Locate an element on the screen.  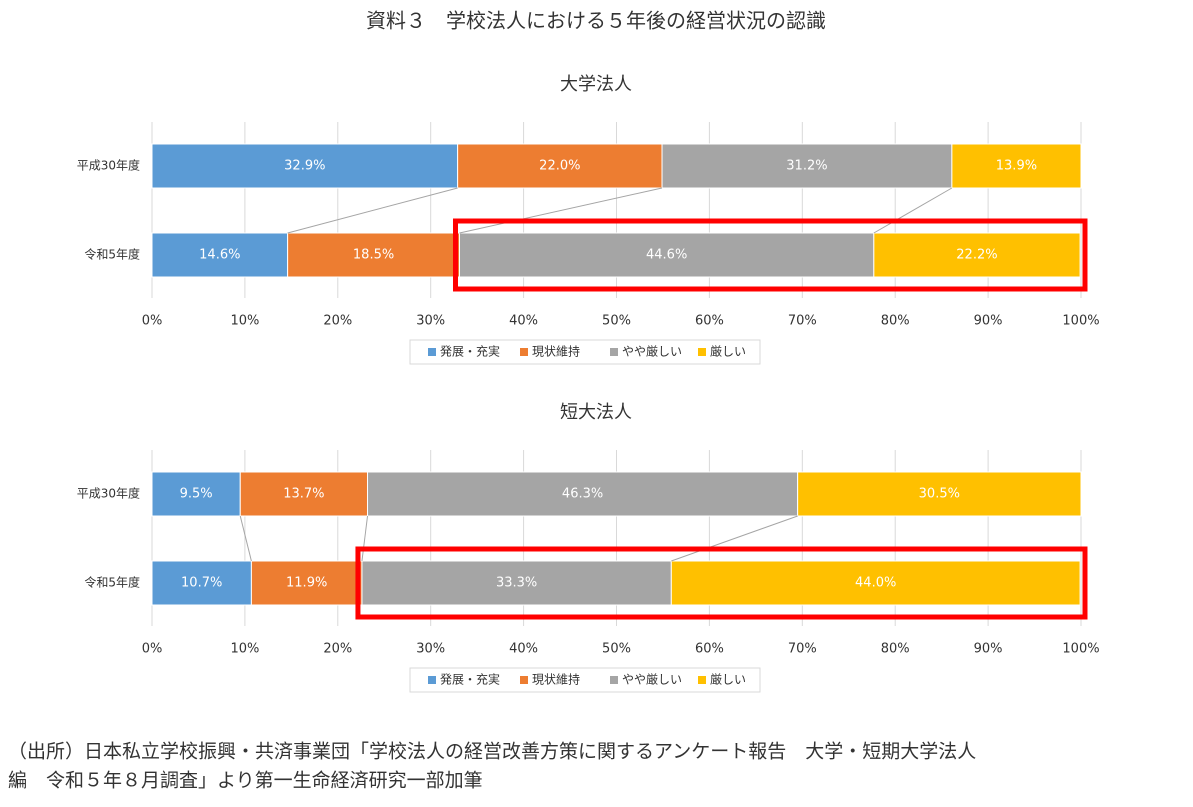
data-label: 14.6% is located at coordinates (219, 255).